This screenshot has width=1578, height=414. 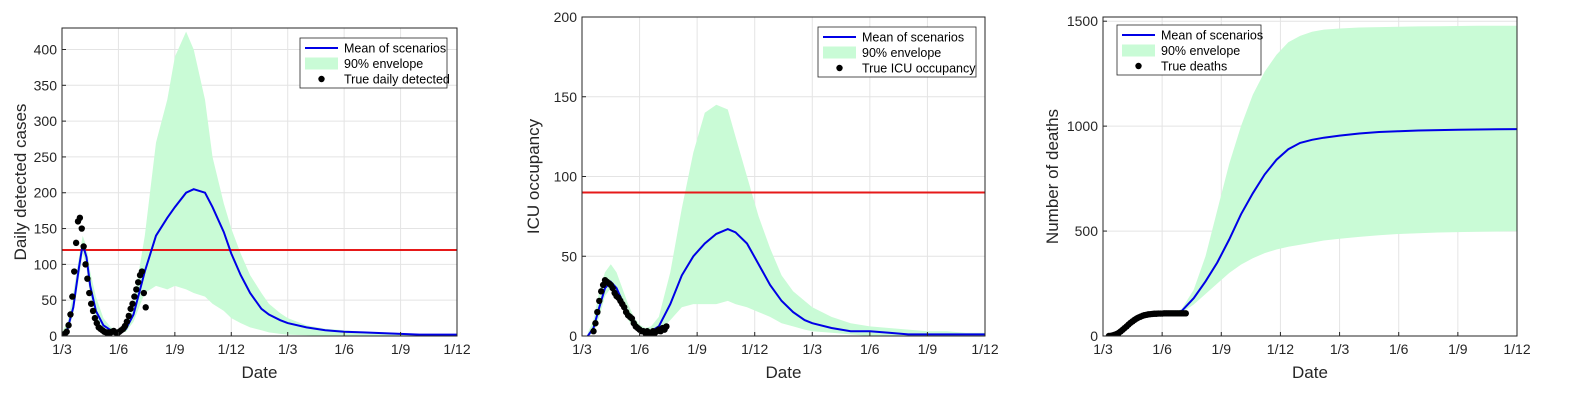 What do you see at coordinates (533, 176) in the screenshot?
I see `y-axis-label: ICU occupancy` at bounding box center [533, 176].